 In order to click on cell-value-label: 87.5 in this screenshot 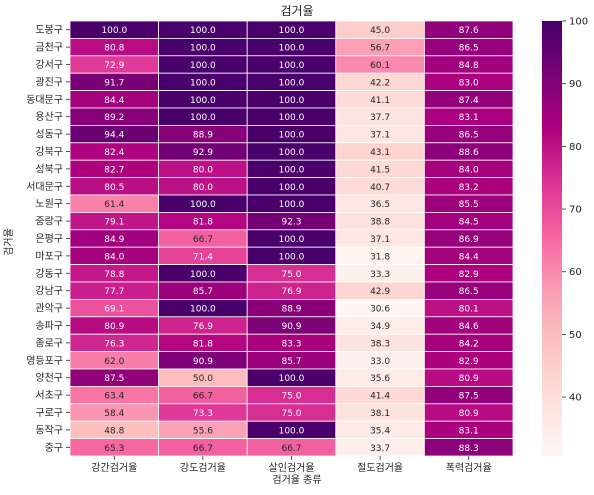, I will do `click(469, 397)`.